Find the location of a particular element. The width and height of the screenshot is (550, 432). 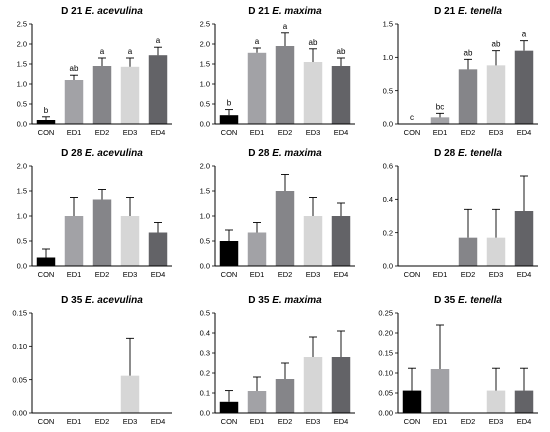

panel-title-day: D 28 is located at coordinates (73, 153).